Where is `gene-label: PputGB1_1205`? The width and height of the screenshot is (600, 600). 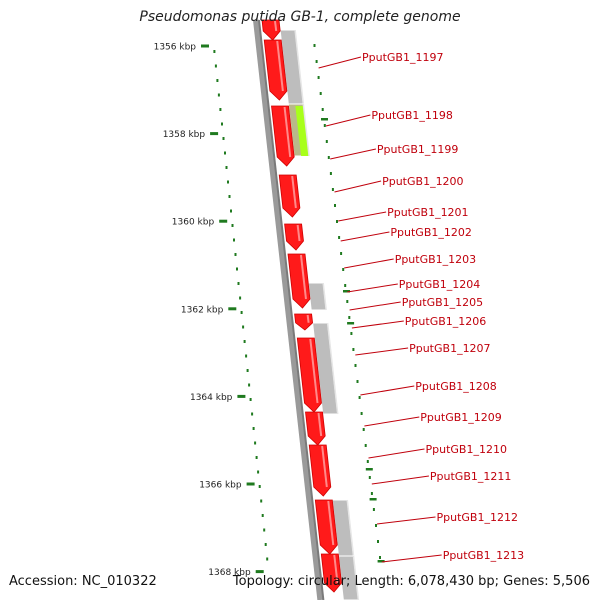 gene-label: PputGB1_1205 is located at coordinates (442, 302).